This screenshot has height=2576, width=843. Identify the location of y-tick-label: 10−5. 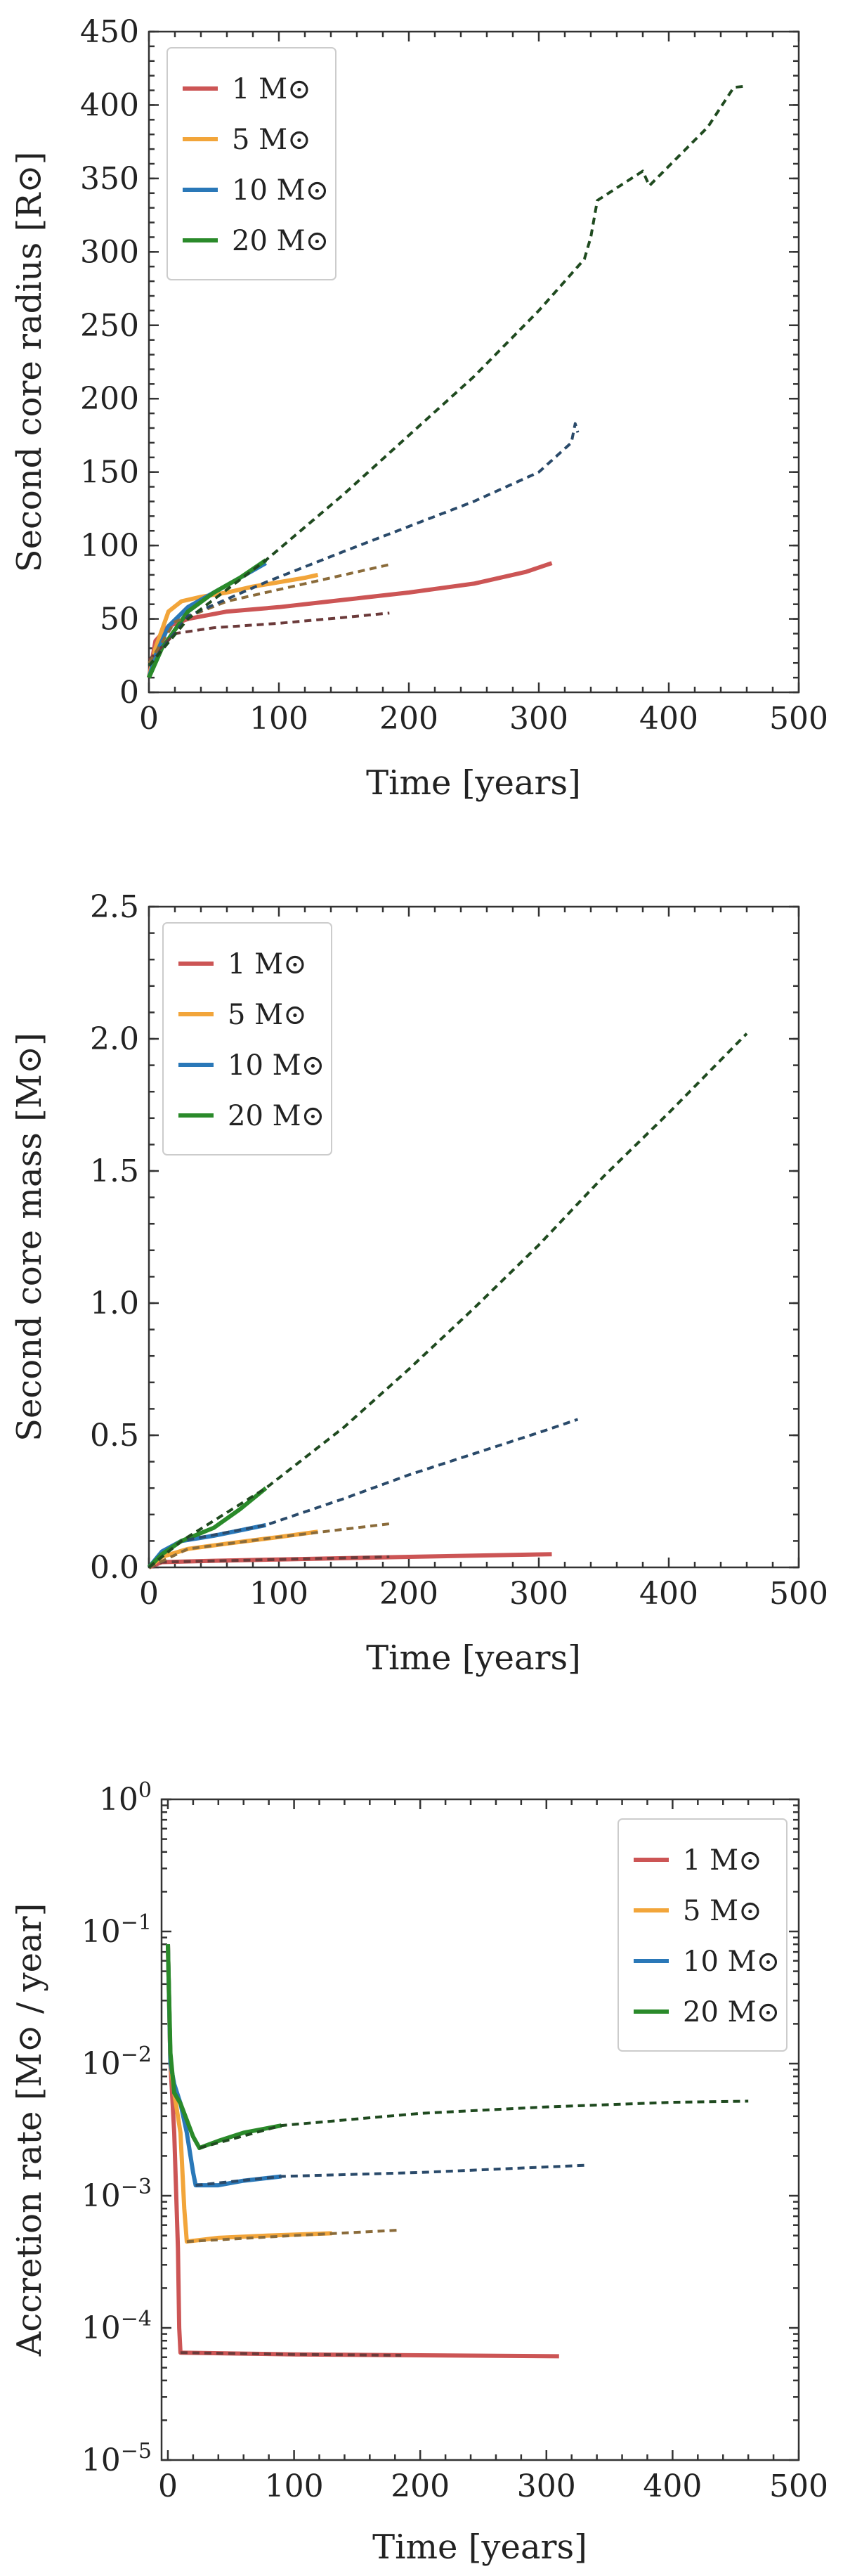
(117, 2459).